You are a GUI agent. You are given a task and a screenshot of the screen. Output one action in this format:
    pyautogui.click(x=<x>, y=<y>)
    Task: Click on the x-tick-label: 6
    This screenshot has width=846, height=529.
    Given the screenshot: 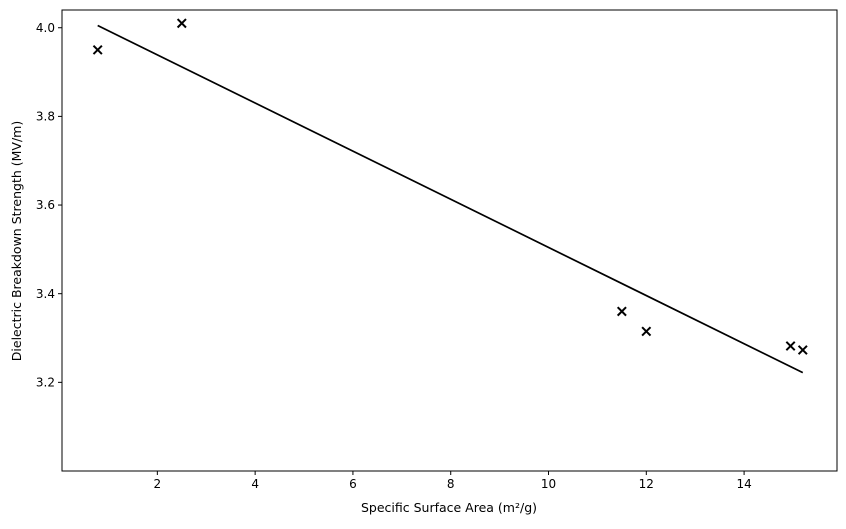 What is the action you would take?
    pyautogui.click(x=353, y=484)
    